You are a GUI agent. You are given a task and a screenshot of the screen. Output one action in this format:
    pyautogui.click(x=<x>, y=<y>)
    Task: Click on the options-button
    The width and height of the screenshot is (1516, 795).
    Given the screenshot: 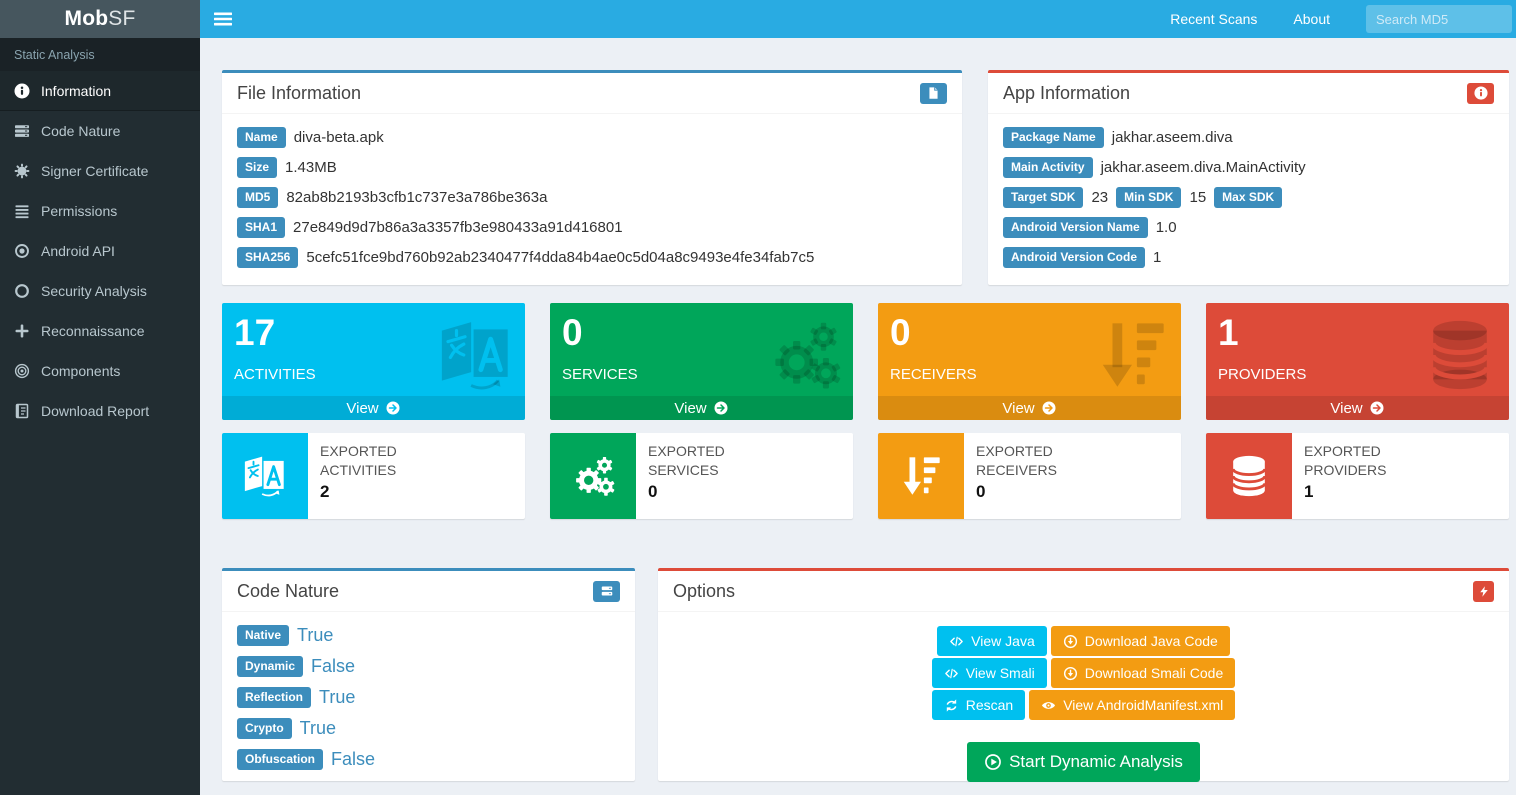 What is the action you would take?
    pyautogui.click(x=1483, y=591)
    